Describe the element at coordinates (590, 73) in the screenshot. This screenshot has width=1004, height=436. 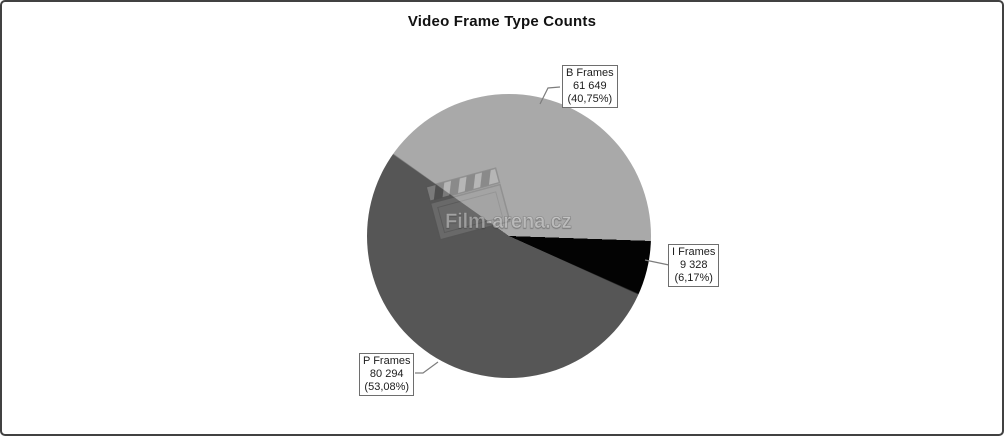
I see `slice-label-b-name: B Frames` at that location.